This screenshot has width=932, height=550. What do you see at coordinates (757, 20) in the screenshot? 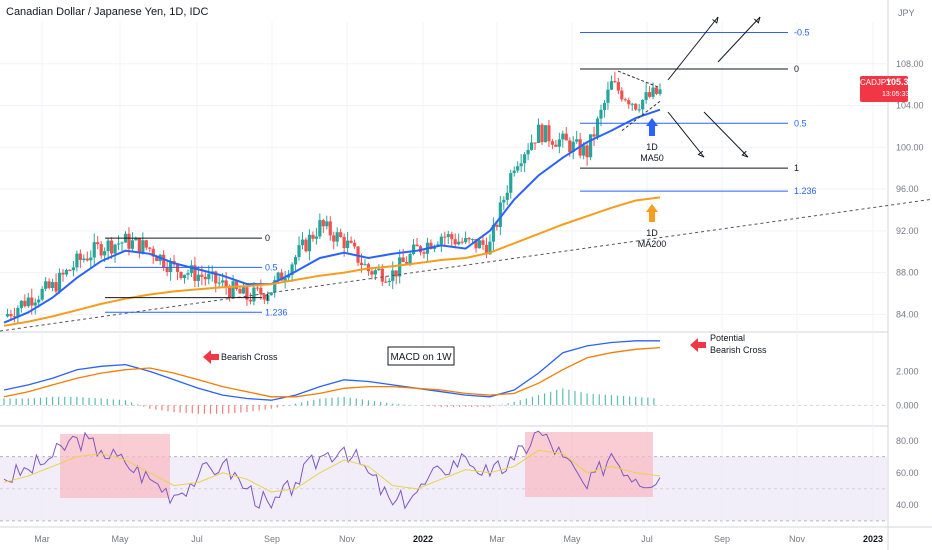
I see `projection-arrow-up-head` at bounding box center [757, 20].